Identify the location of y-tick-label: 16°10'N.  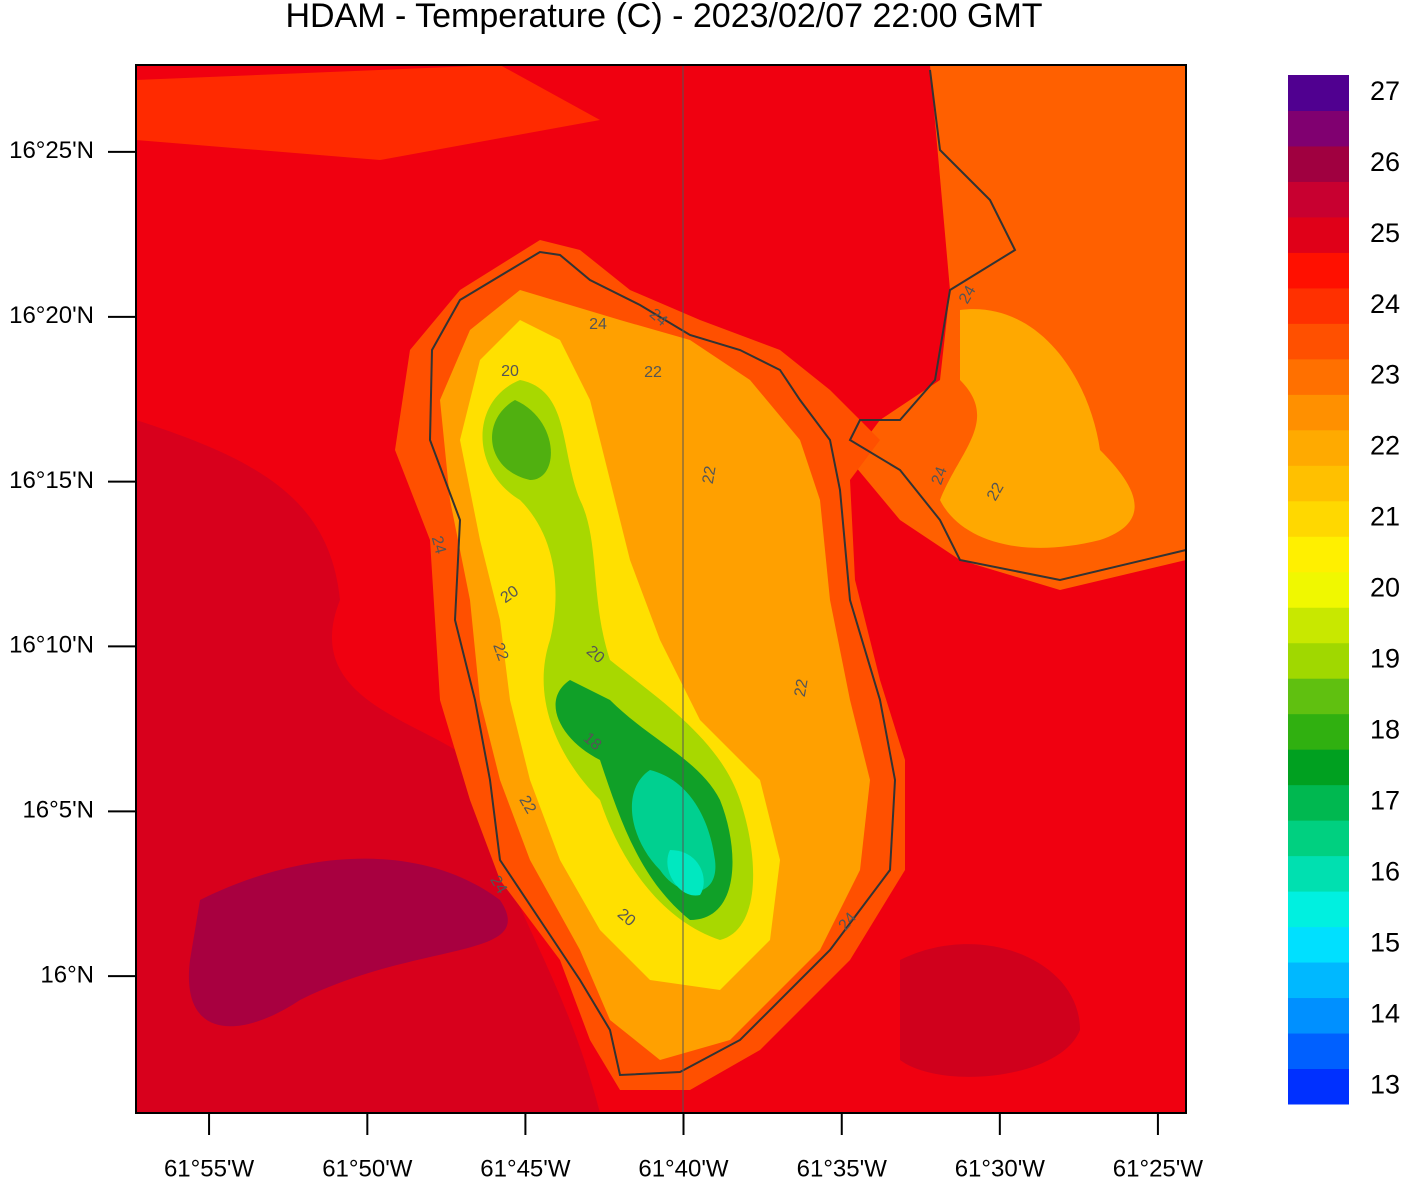
(51, 645).